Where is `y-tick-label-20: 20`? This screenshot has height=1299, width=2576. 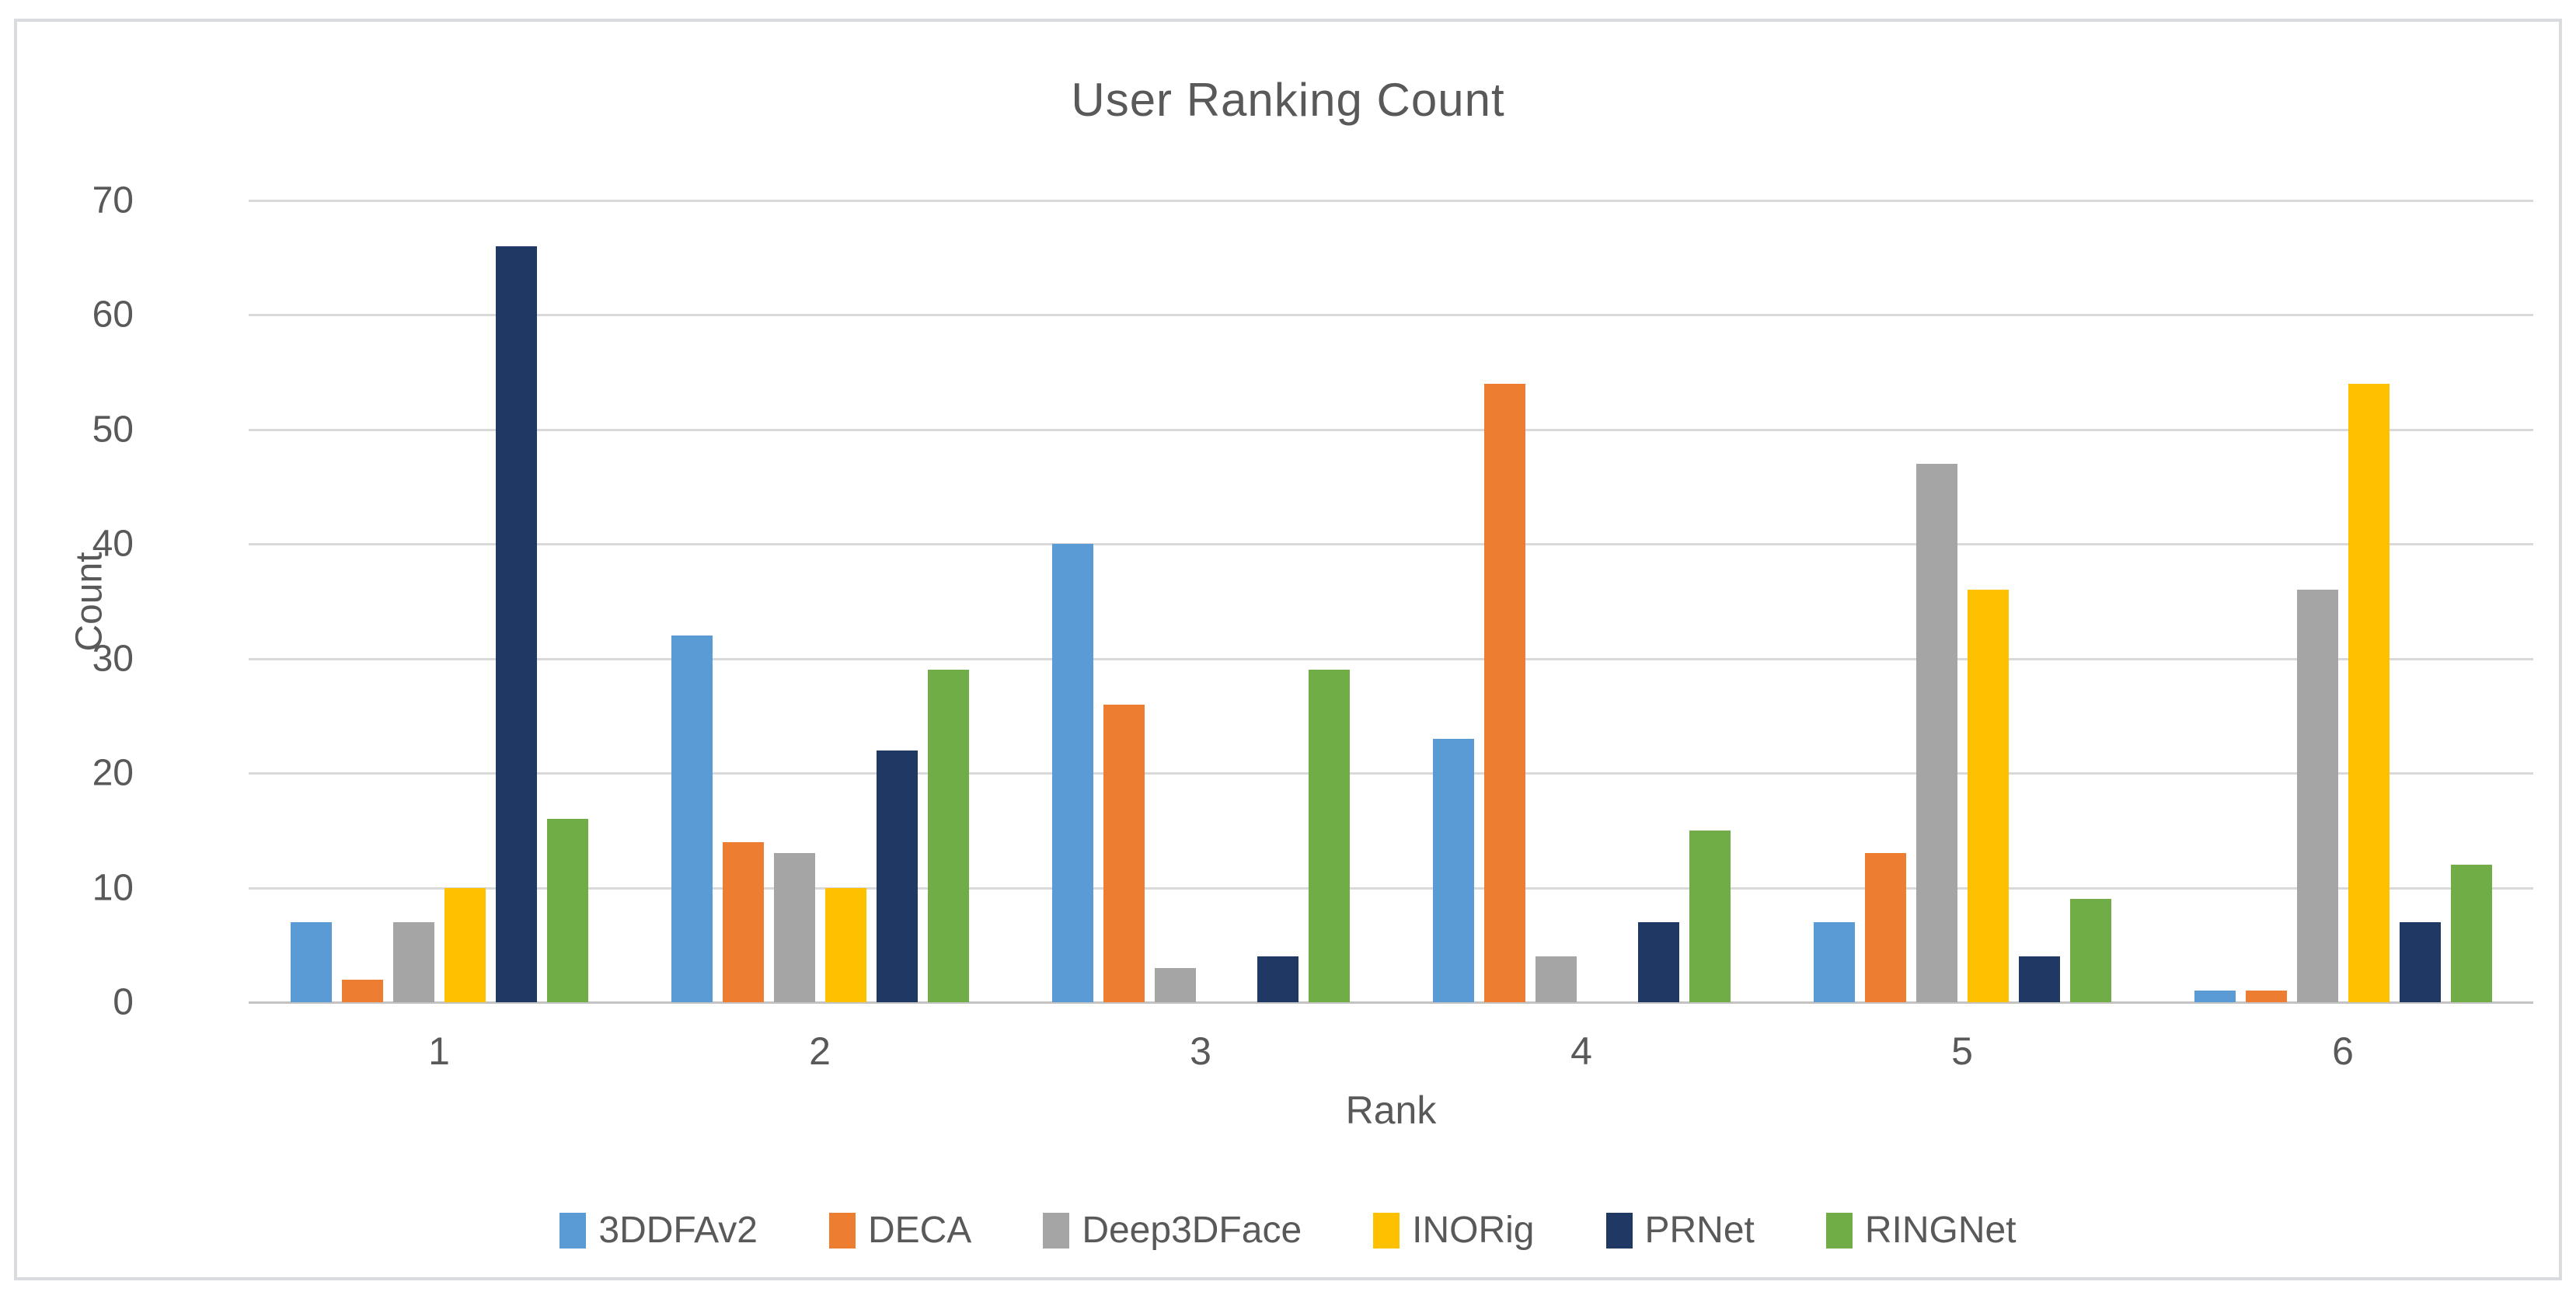 y-tick-label-20: 20 is located at coordinates (113, 773).